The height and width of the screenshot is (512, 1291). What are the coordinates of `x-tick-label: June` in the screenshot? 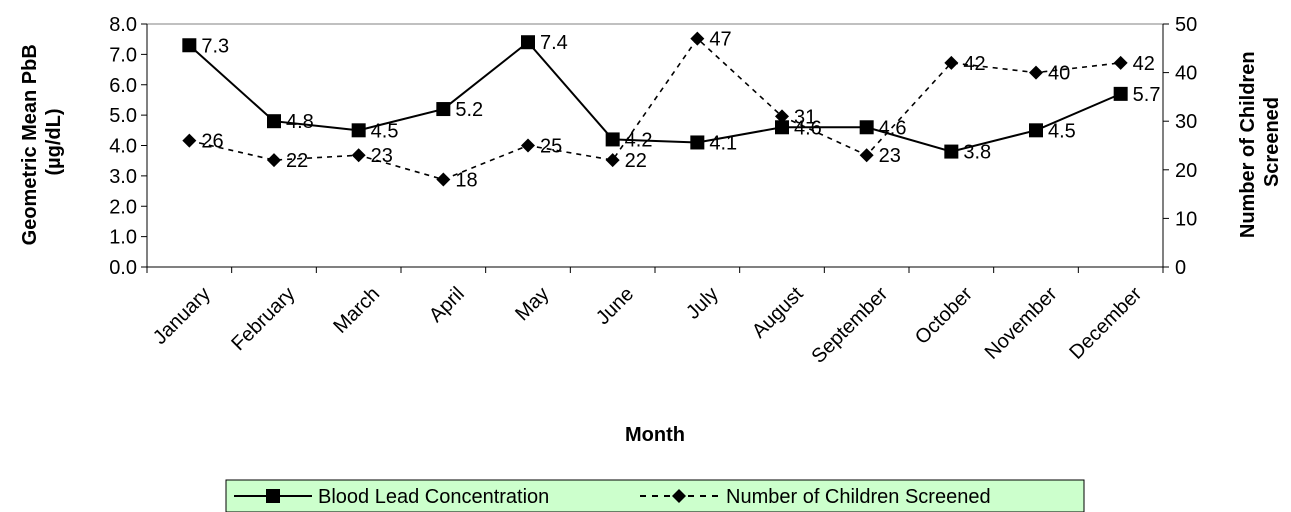 It's located at (615, 306).